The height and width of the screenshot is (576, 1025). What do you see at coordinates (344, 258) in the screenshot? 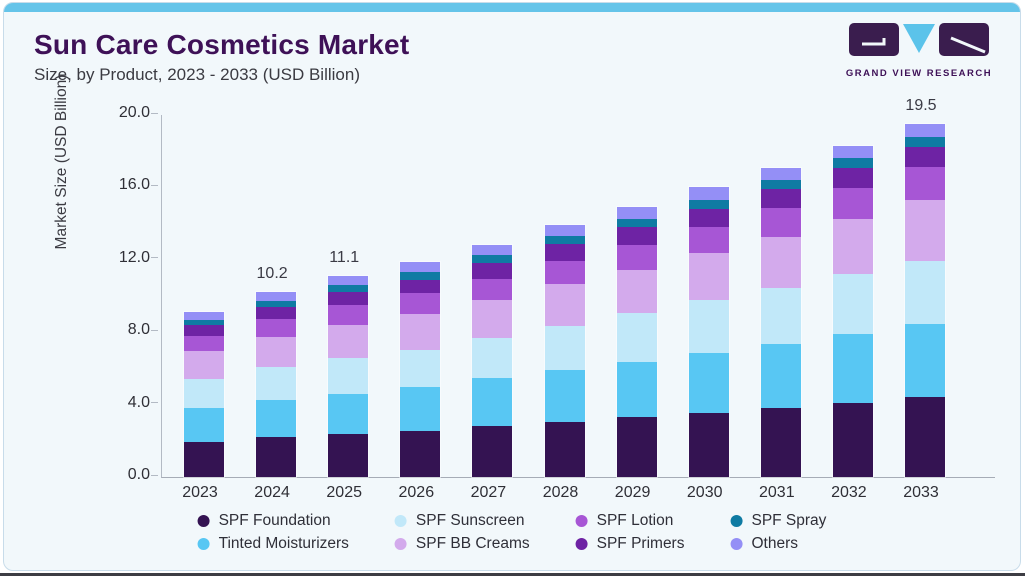
I see `bar-total-label-2025: 11.1` at bounding box center [344, 258].